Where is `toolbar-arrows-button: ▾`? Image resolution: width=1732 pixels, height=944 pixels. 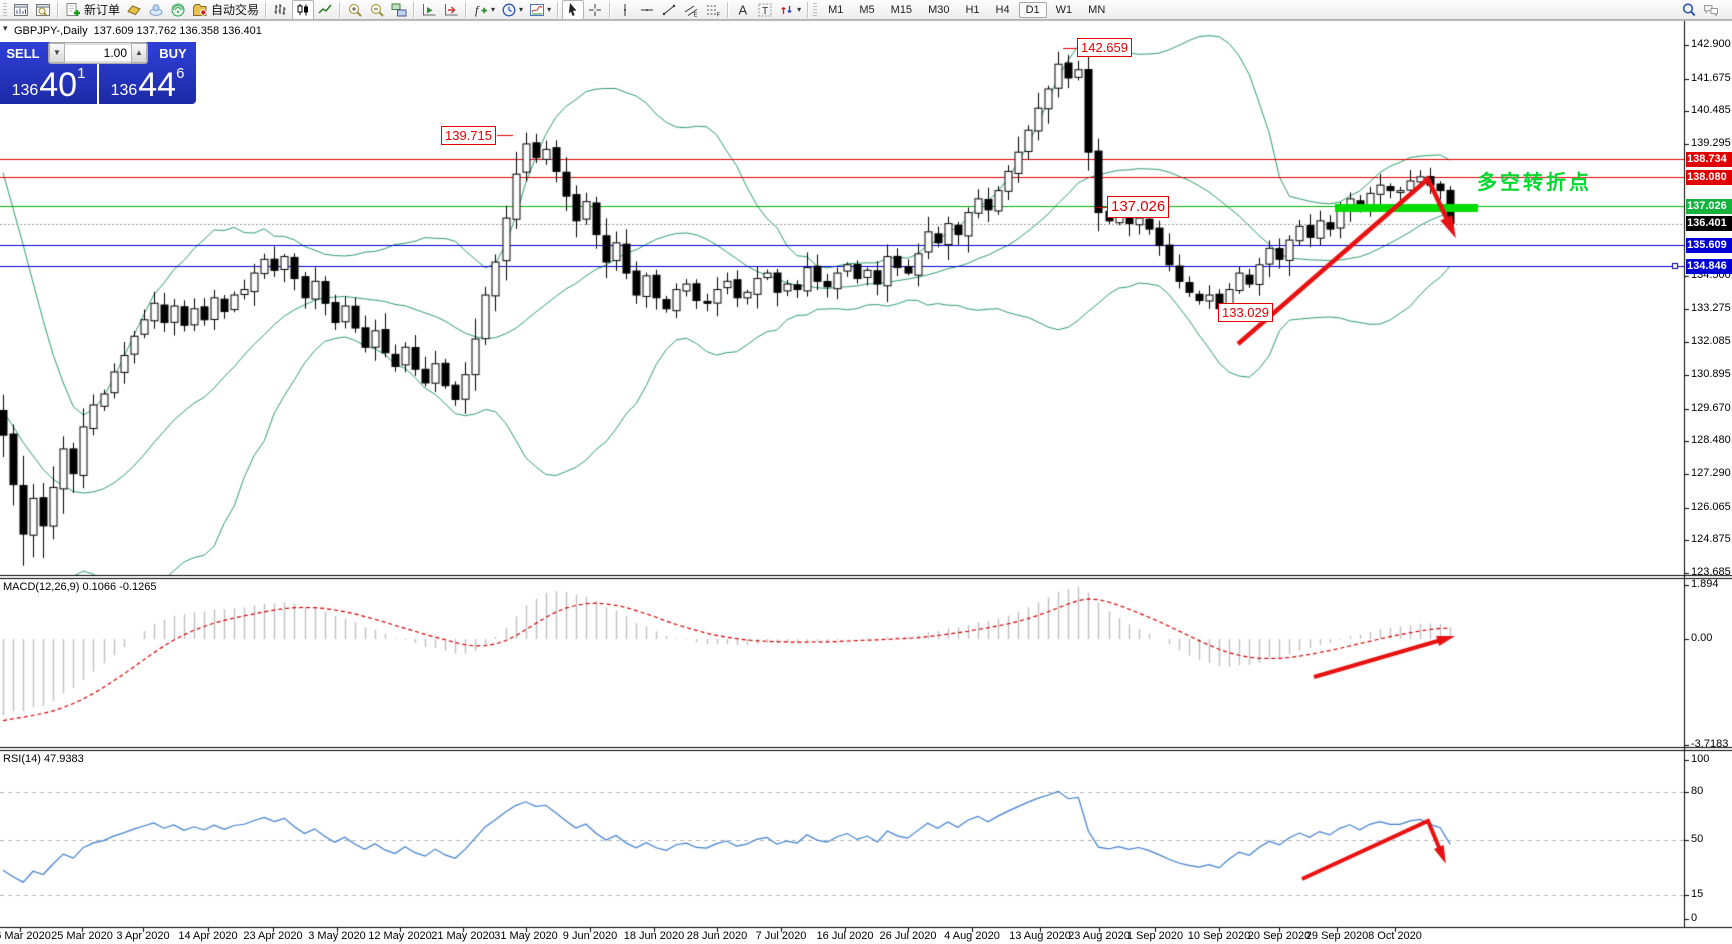 toolbar-arrows-button: ▾ is located at coordinates (790, 10).